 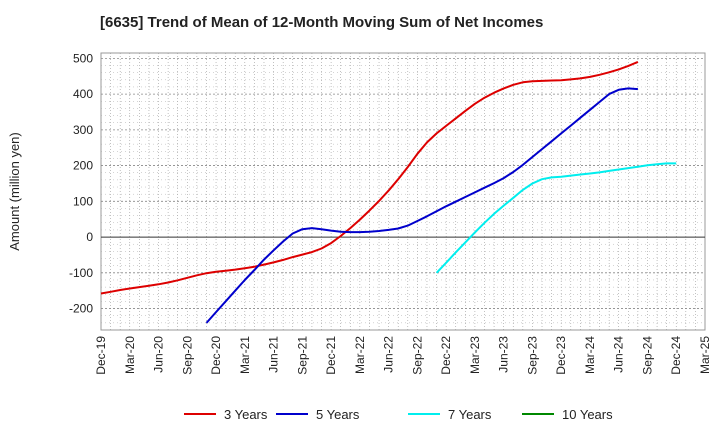 What do you see at coordinates (470, 414) in the screenshot?
I see `legend-label: 7 Years` at bounding box center [470, 414].